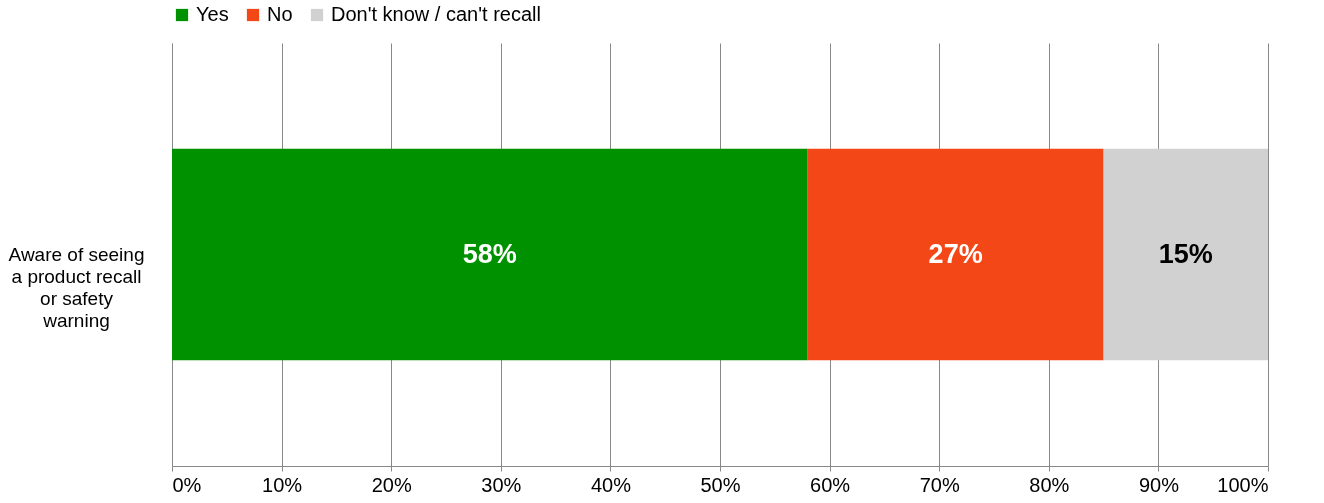  What do you see at coordinates (939, 484) in the screenshot?
I see `x-tick-label: 70%` at bounding box center [939, 484].